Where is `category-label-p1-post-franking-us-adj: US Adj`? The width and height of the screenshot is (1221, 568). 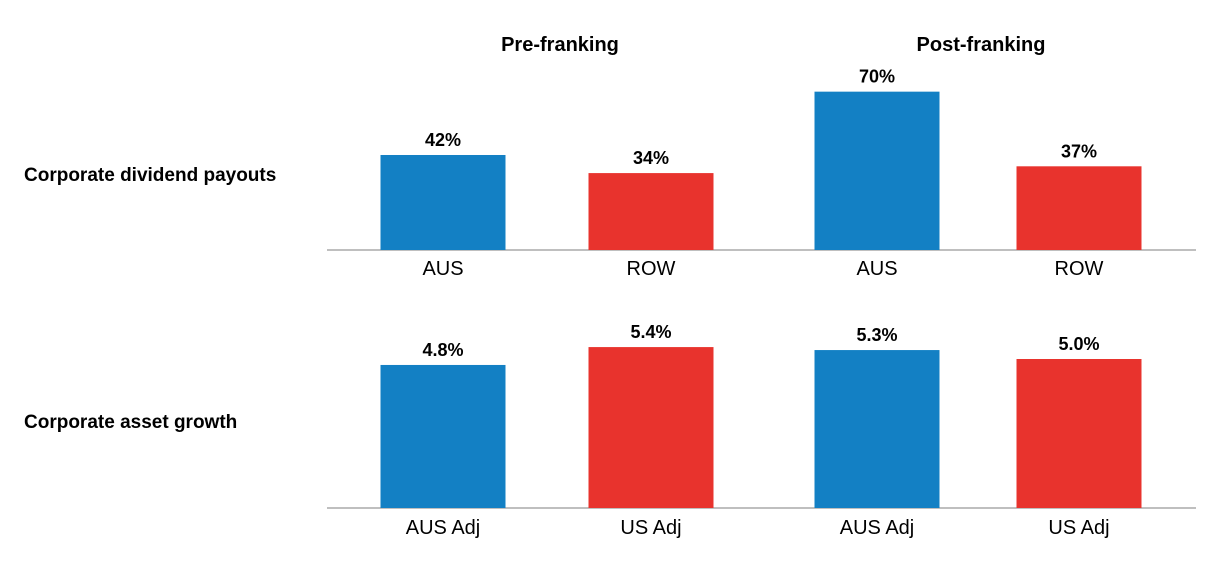 category-label-p1-post-franking-us-adj: US Adj is located at coordinates (1078, 528).